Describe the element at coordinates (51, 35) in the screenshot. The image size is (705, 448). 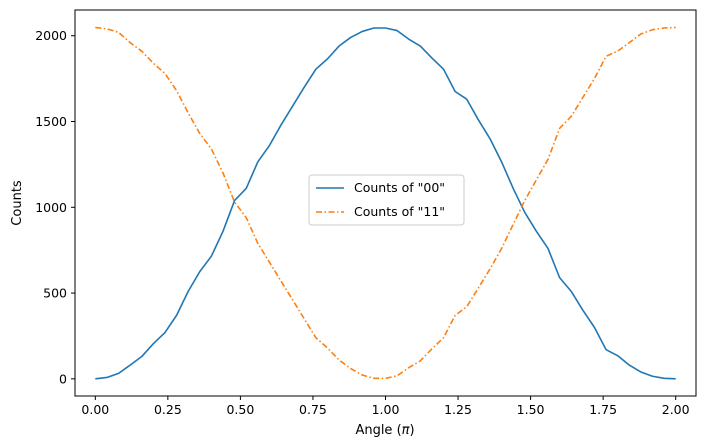
I see `y-tick-label: 2000` at that location.